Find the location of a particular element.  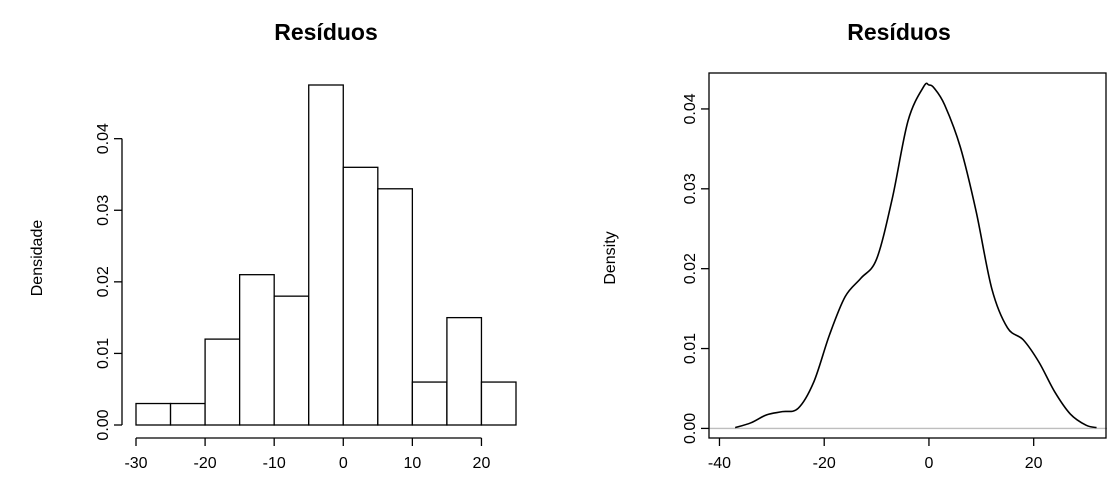

hist-y-tick-label: 0.01 is located at coordinates (103, 353).